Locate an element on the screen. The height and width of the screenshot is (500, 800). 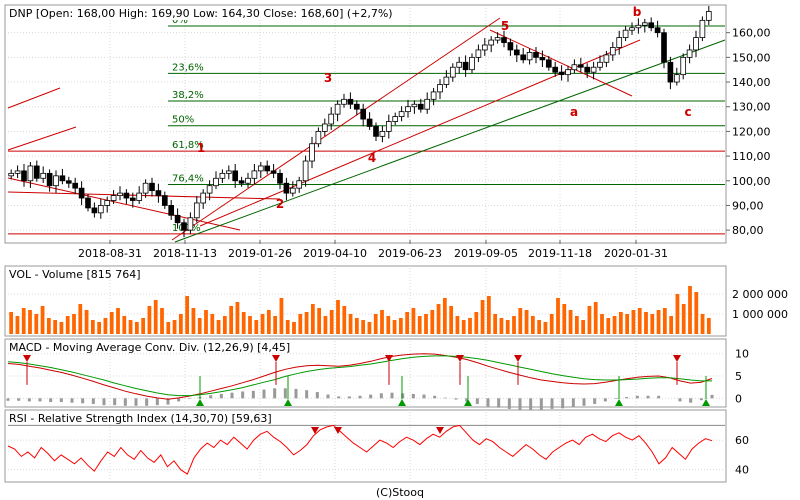
price-xtick-label: 2018-11-13 is located at coordinates (185, 253).